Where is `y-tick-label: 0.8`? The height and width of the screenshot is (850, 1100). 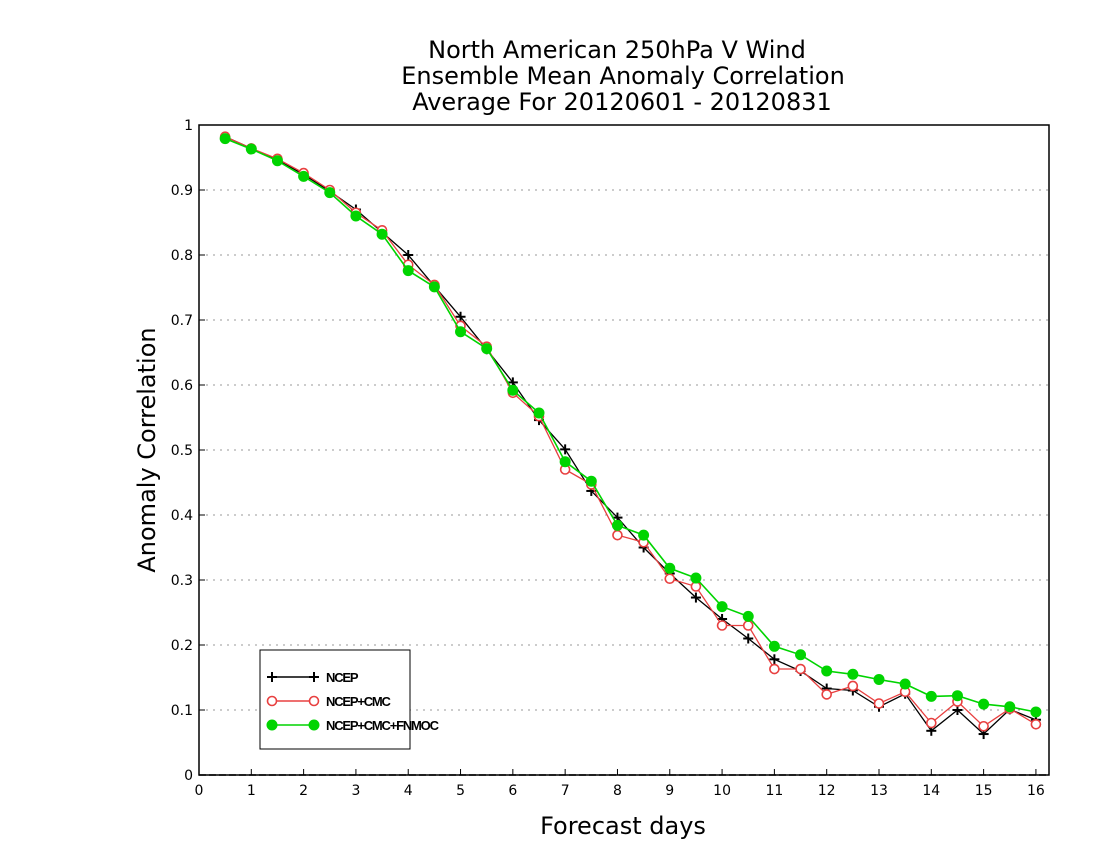 y-tick-label: 0.8 is located at coordinates (182, 256).